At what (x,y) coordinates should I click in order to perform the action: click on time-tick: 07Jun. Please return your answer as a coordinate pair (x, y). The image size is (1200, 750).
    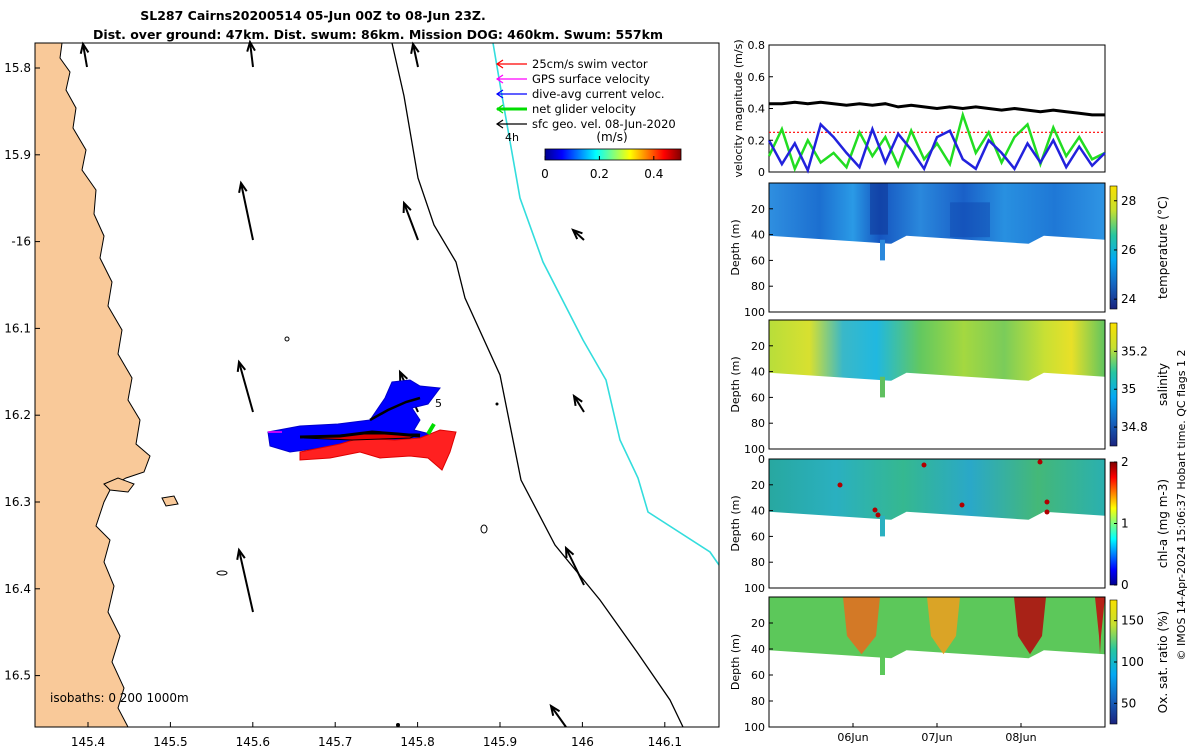
    Looking at the image, I should click on (936, 737).